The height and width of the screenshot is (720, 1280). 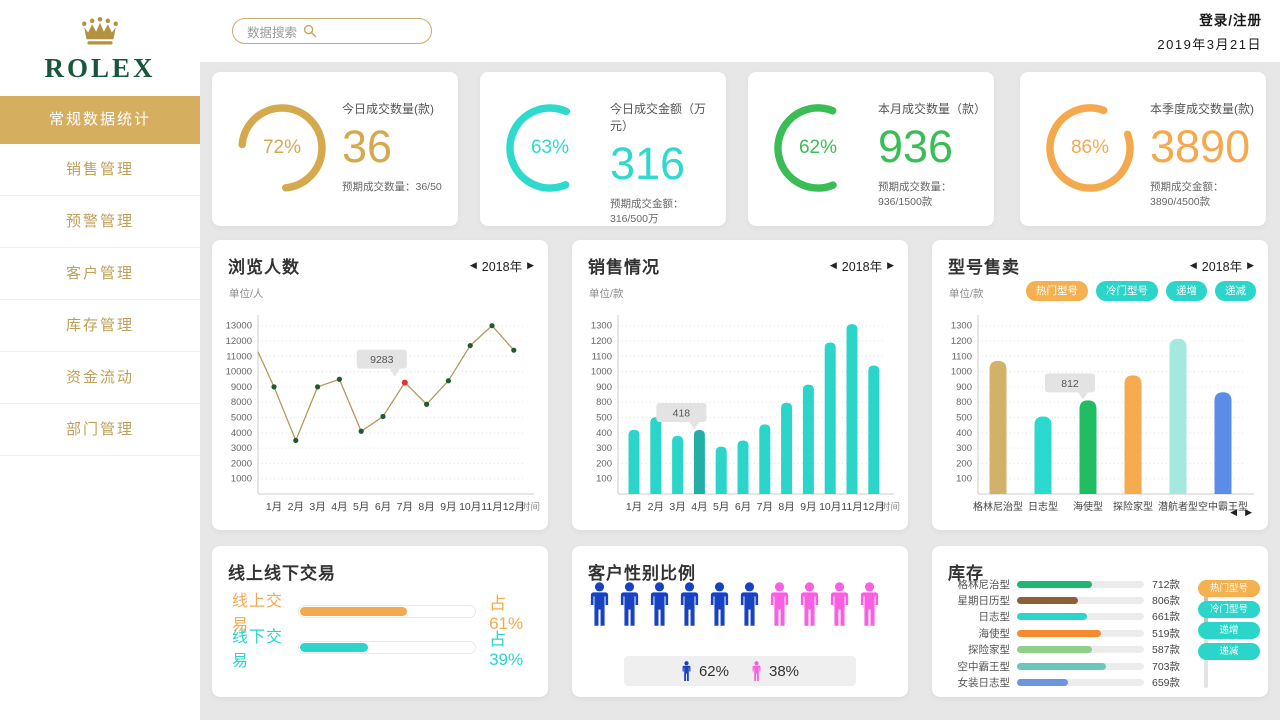 What do you see at coordinates (1223, 506) in the screenshot?
I see `svg-text: 空中霸王型` at bounding box center [1223, 506].